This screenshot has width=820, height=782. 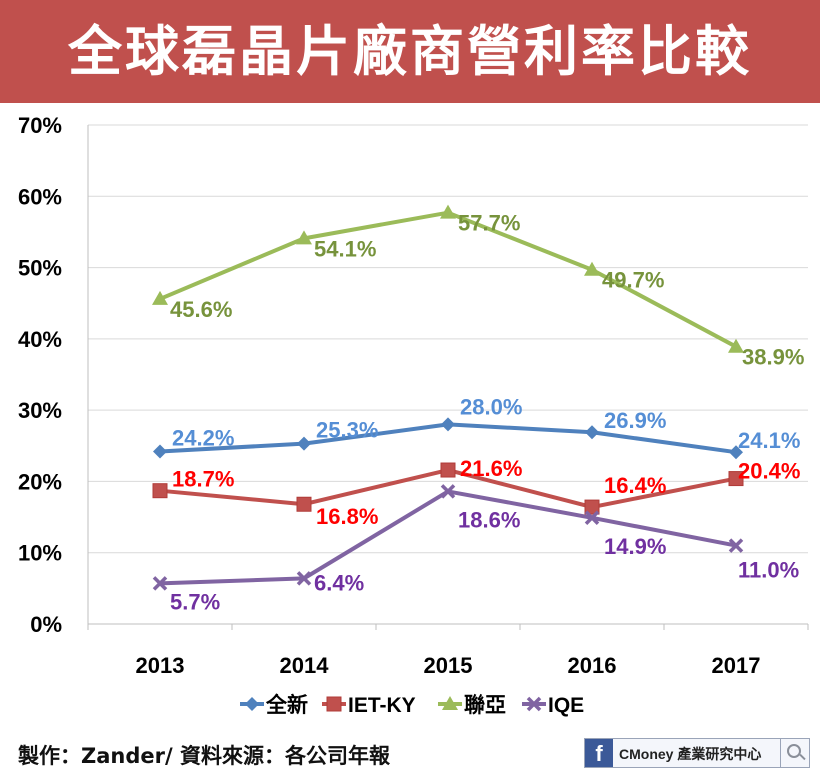 I want to click on data-label: 26.9%, so click(x=635, y=420).